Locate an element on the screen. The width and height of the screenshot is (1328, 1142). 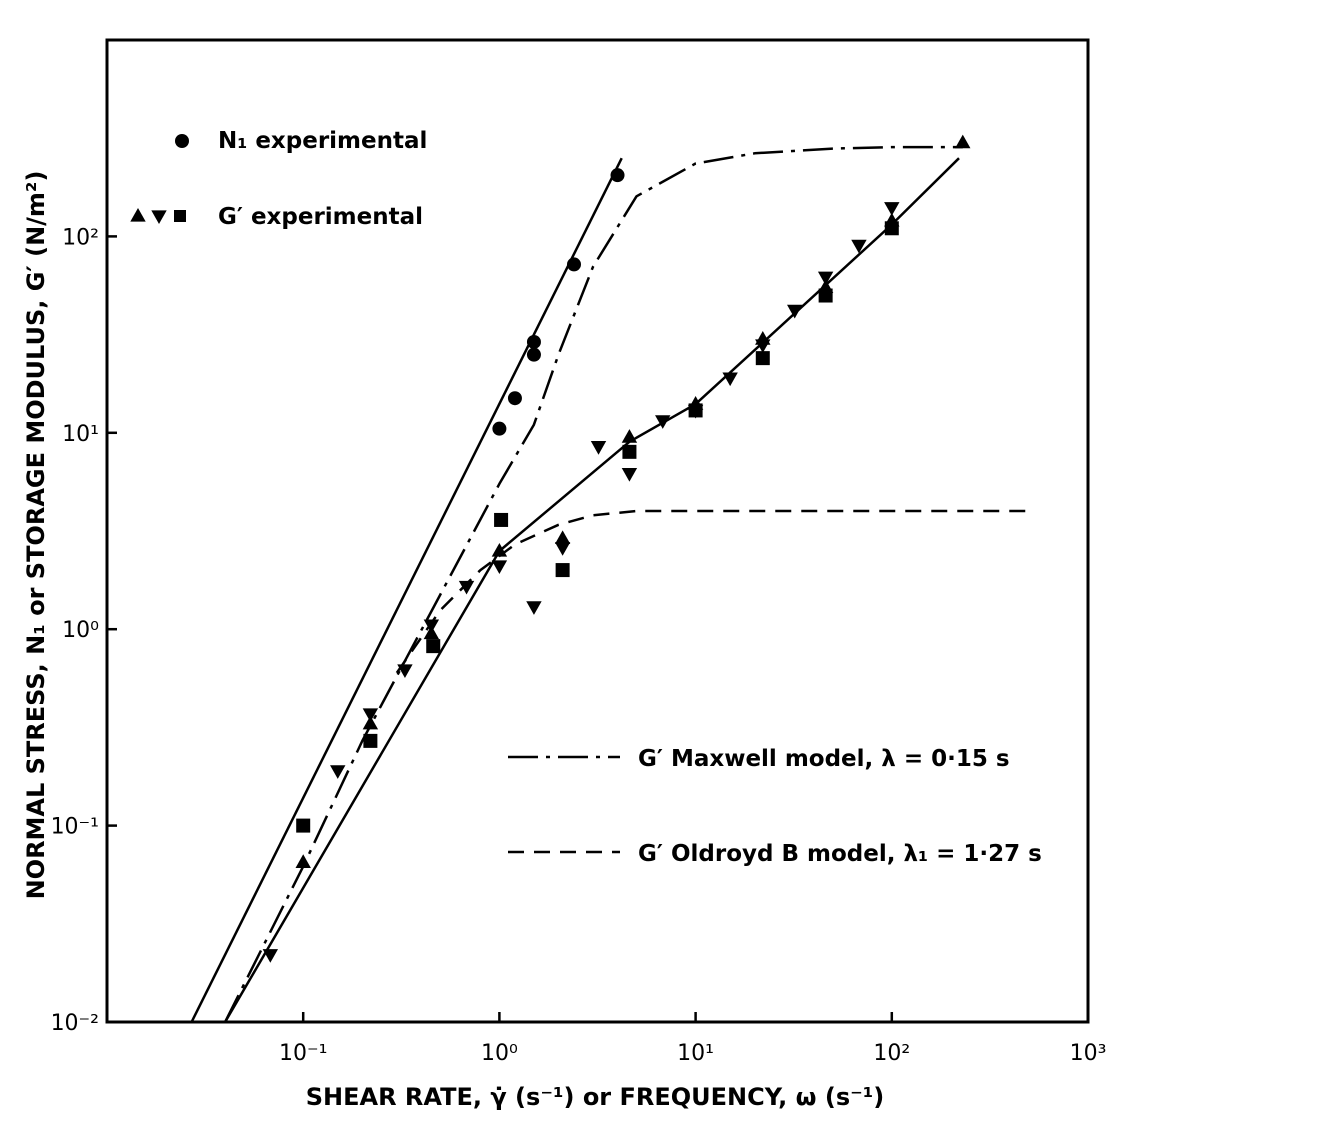
y-tick-label: 10⁻² is located at coordinates (75, 1023).